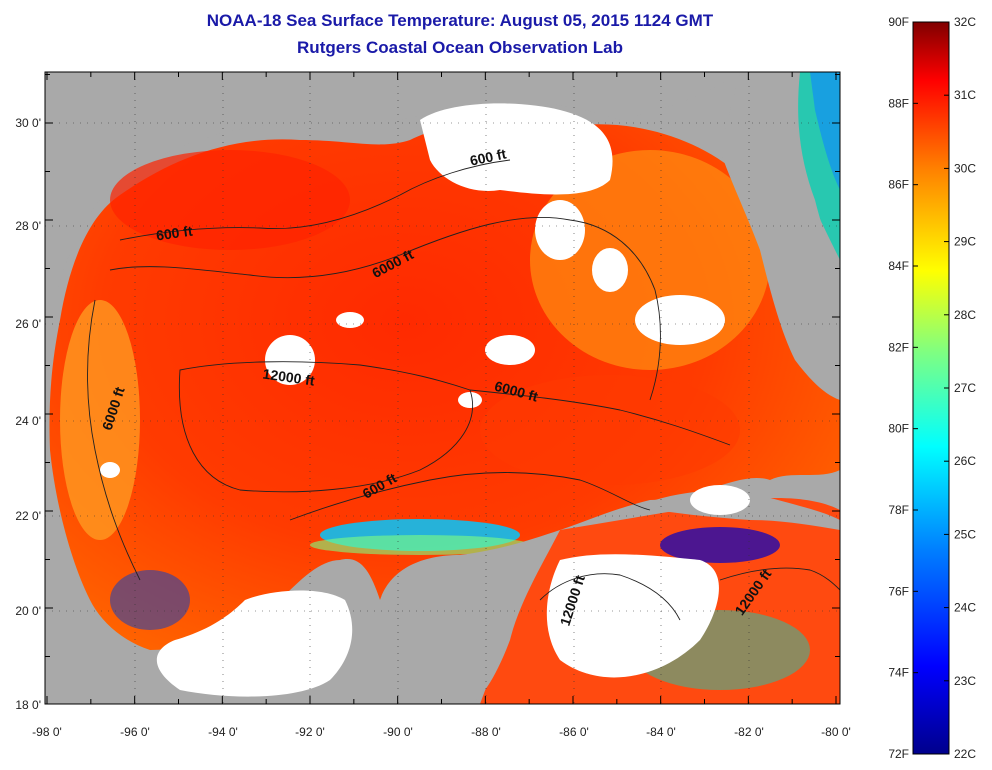 This screenshot has height=770, width=992. Describe the element at coordinates (470, 617) in the screenshot. I see `yucatan-land` at that location.